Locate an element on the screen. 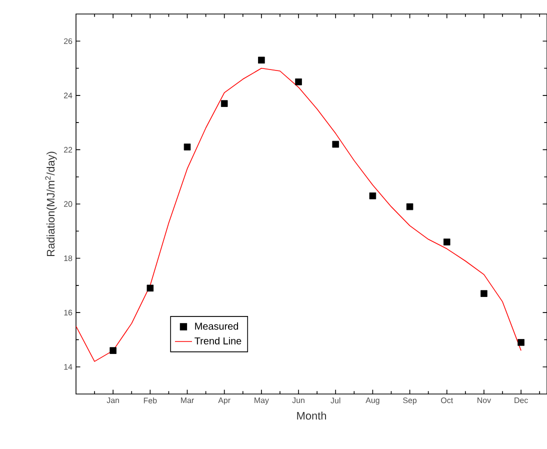 The height and width of the screenshot is (449, 547). legend-label: Trend Line is located at coordinates (218, 340).